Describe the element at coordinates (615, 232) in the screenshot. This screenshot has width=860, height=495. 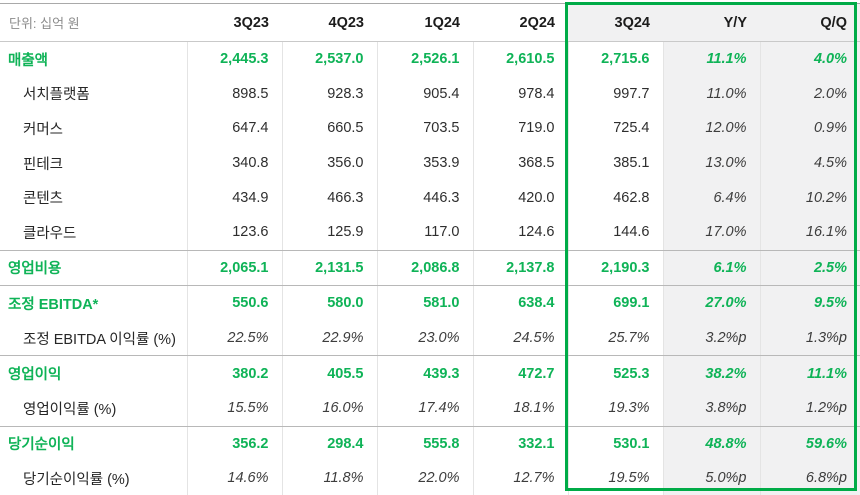
I see `cell-3q24: 144.6` at that location.